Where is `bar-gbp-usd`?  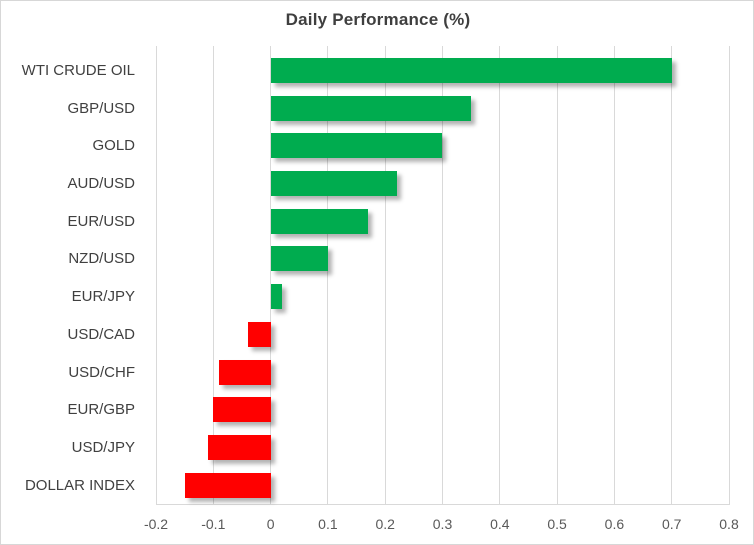 bar-gbp-usd is located at coordinates (371, 108).